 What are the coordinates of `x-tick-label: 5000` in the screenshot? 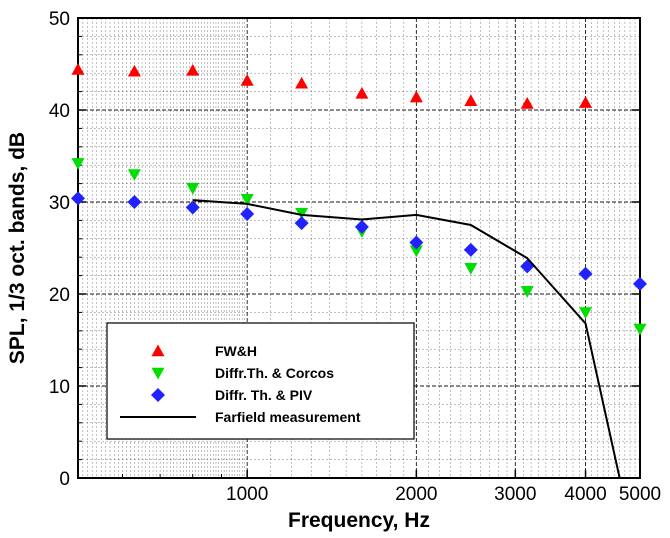 It's located at (640, 494).